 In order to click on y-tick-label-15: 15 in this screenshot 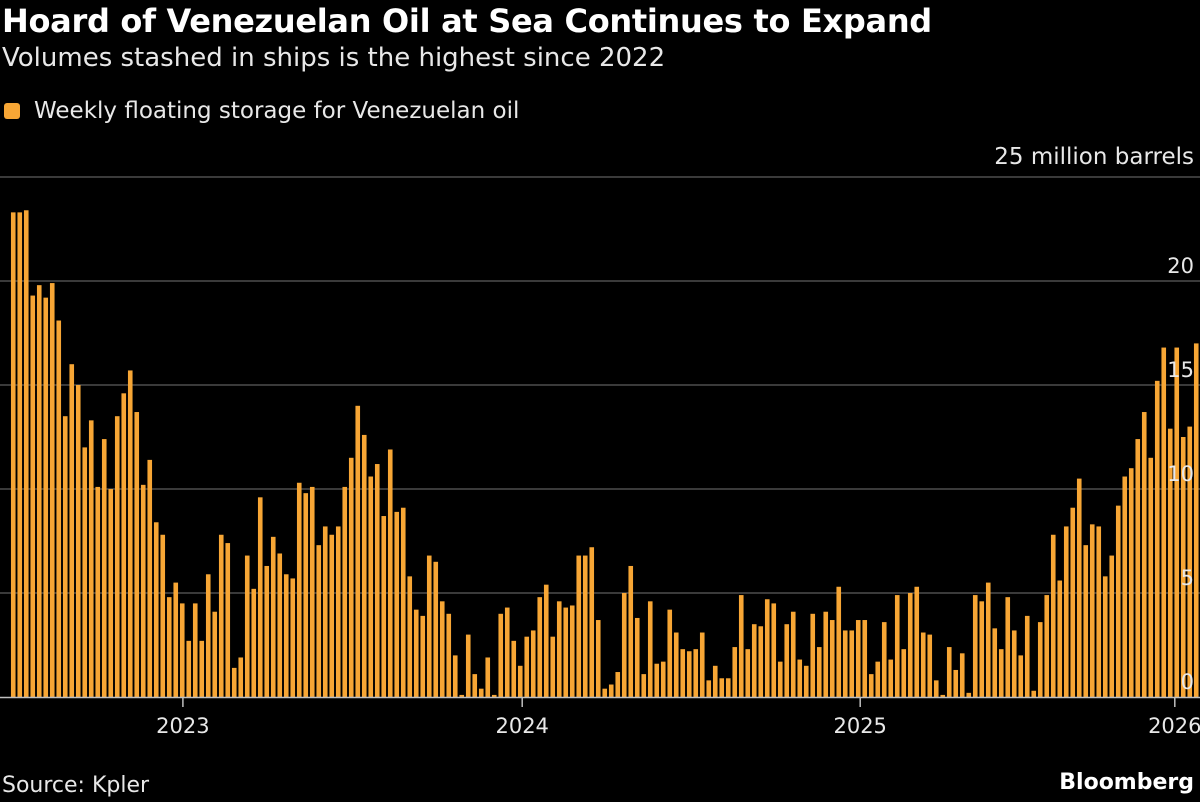, I will do `click(1180, 370)`.